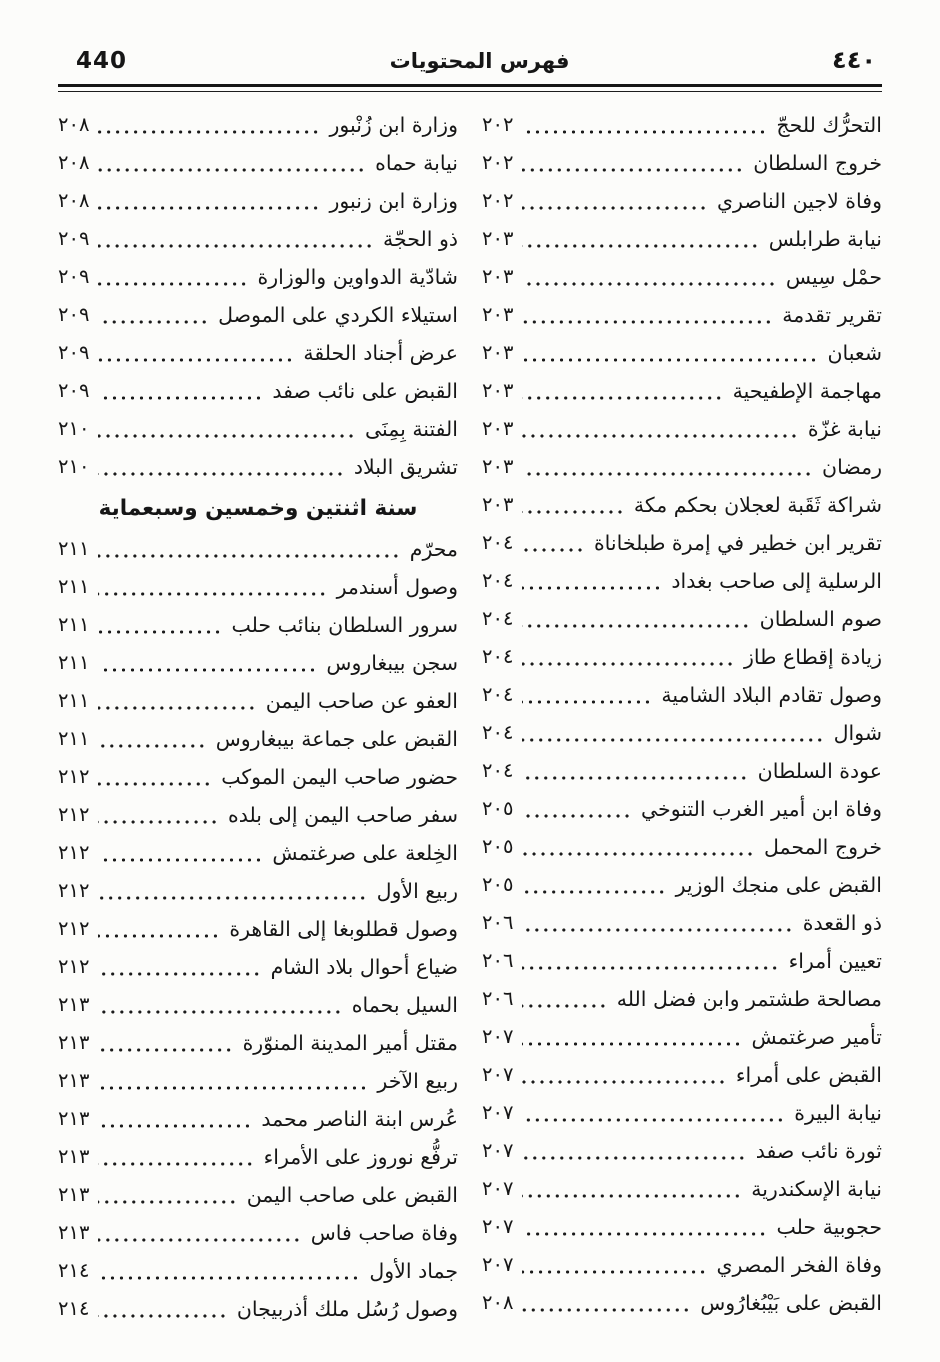 This screenshot has width=940, height=1362. Describe the element at coordinates (498, 922) in the screenshot. I see `toc-entry-page: ٢٠٦` at that location.